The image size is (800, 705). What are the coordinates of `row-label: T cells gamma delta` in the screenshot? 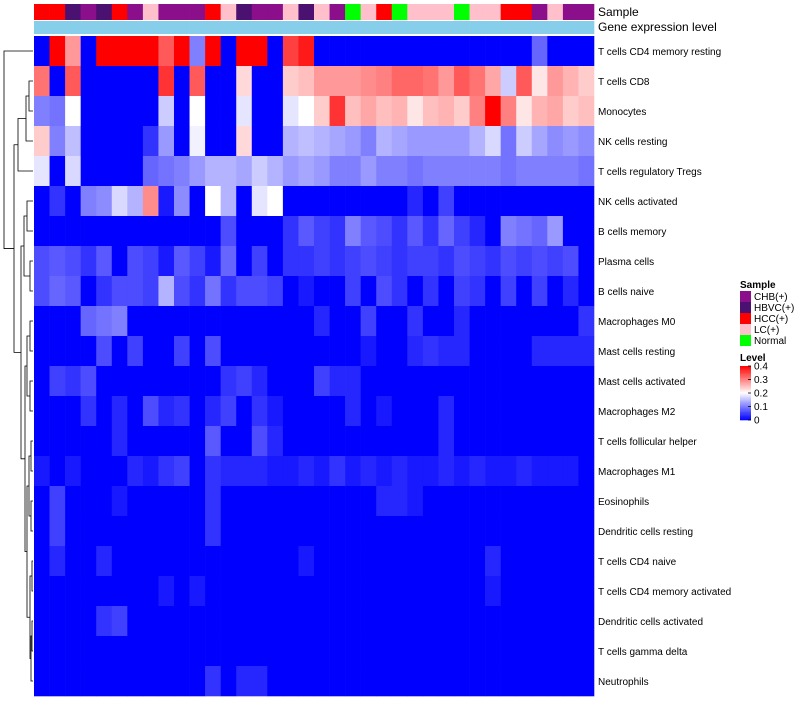 It's located at (643, 652).